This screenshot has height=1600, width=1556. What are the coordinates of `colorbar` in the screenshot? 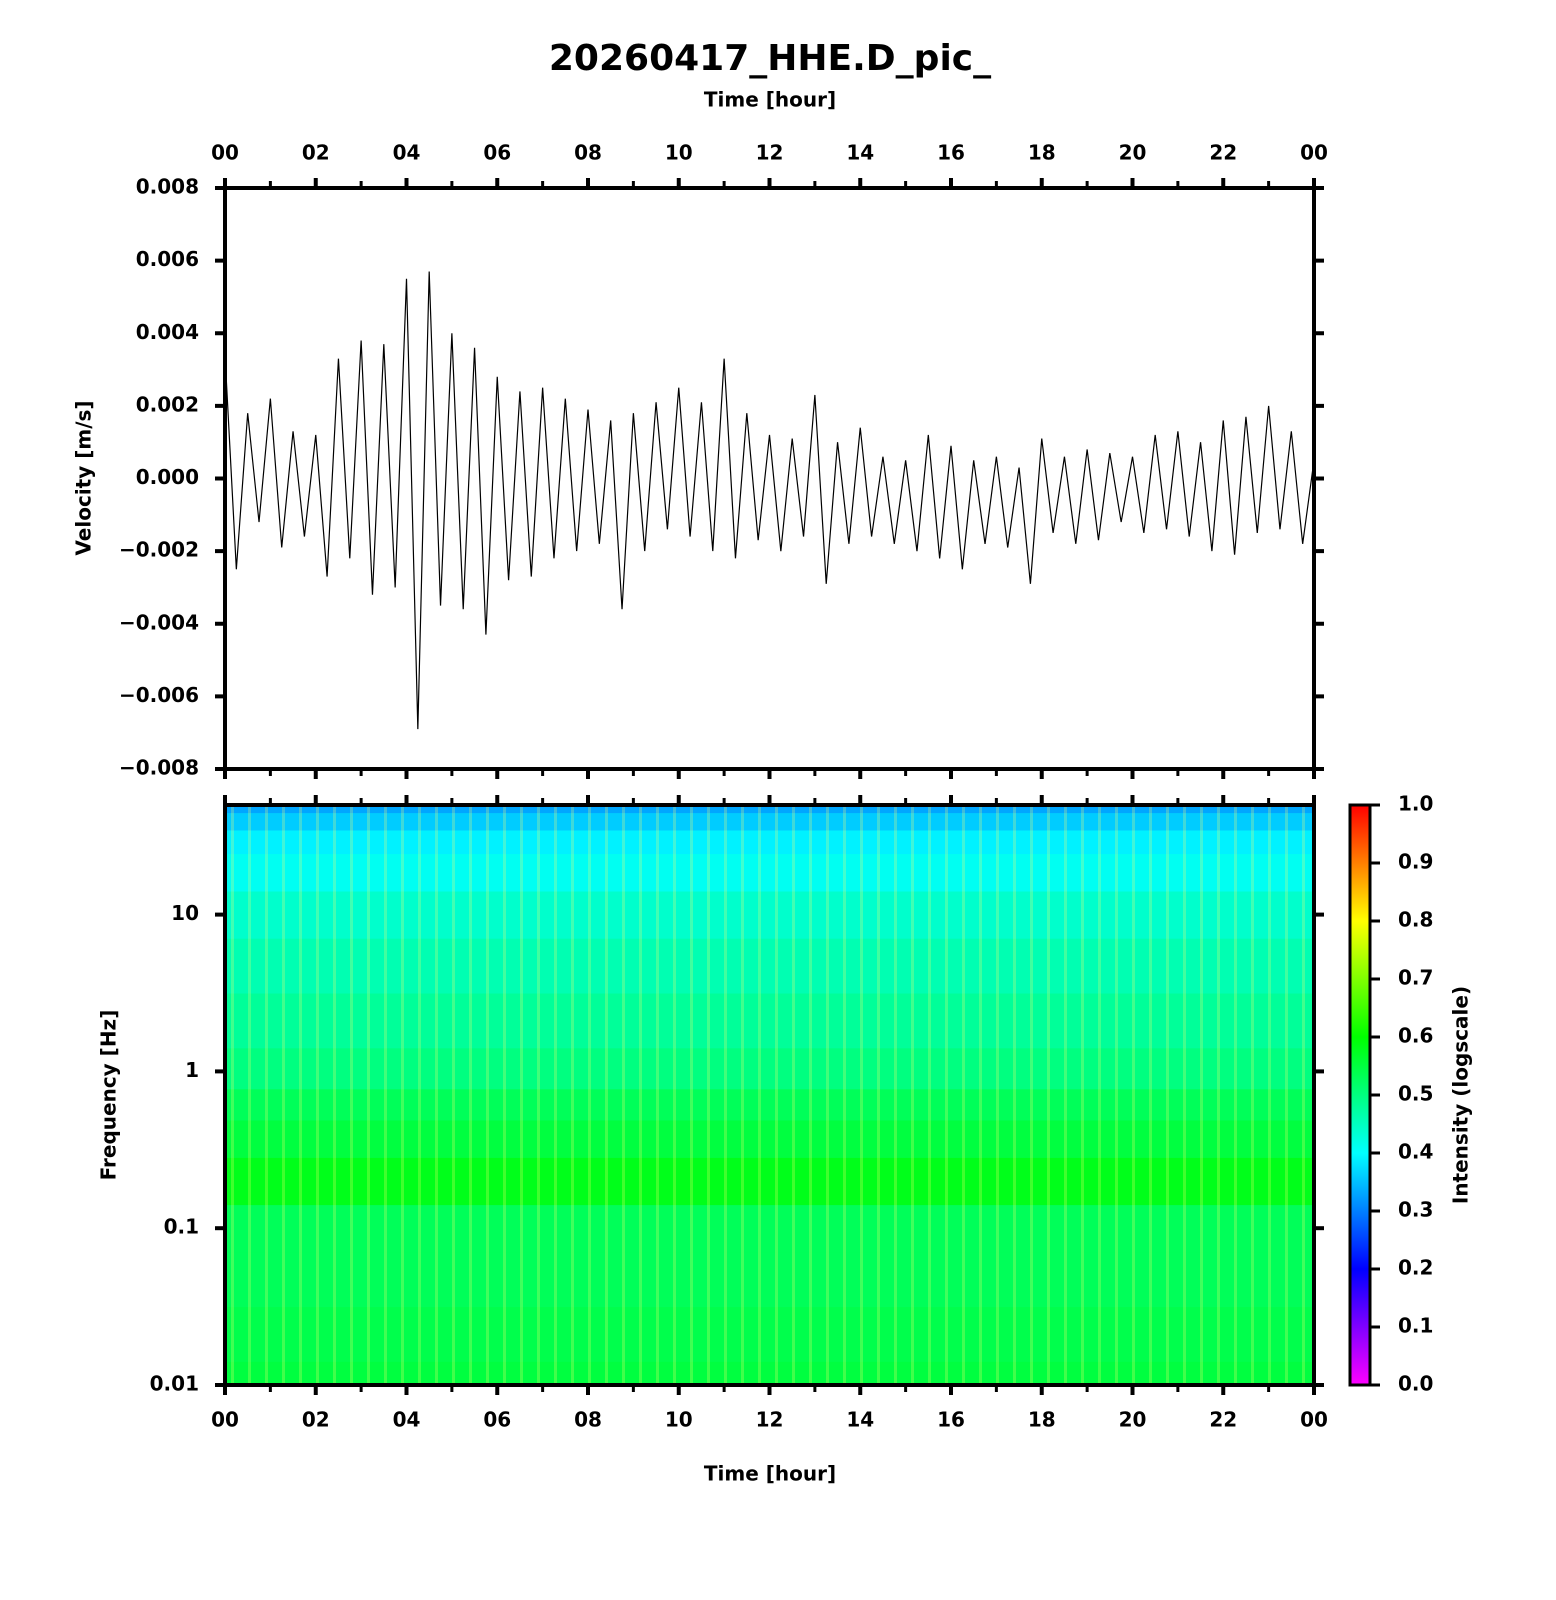 It's located at (1360, 1095).